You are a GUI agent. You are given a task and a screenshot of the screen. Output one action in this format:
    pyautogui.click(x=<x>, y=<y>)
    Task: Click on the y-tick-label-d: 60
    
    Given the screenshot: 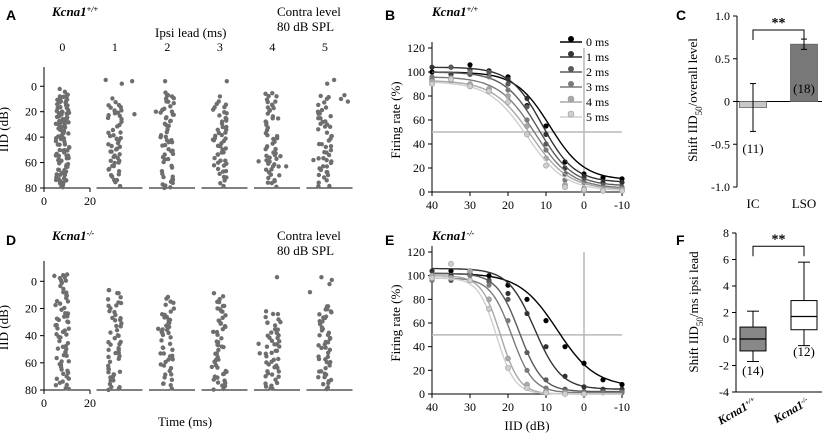 What is the action you would take?
    pyautogui.click(x=31, y=363)
    